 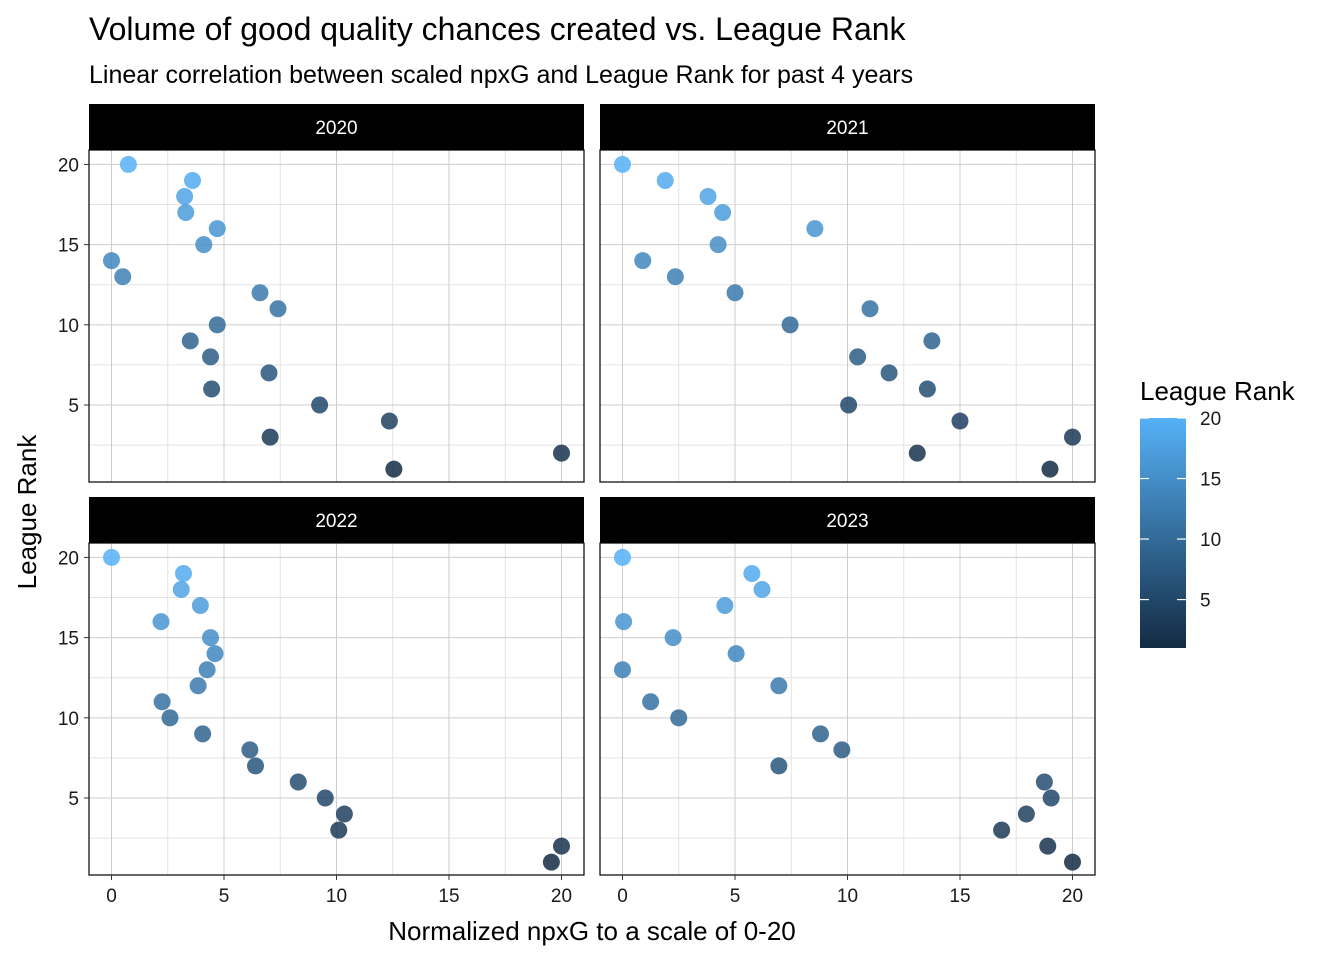 I want to click on x-tick-label: 0, so click(x=622, y=896).